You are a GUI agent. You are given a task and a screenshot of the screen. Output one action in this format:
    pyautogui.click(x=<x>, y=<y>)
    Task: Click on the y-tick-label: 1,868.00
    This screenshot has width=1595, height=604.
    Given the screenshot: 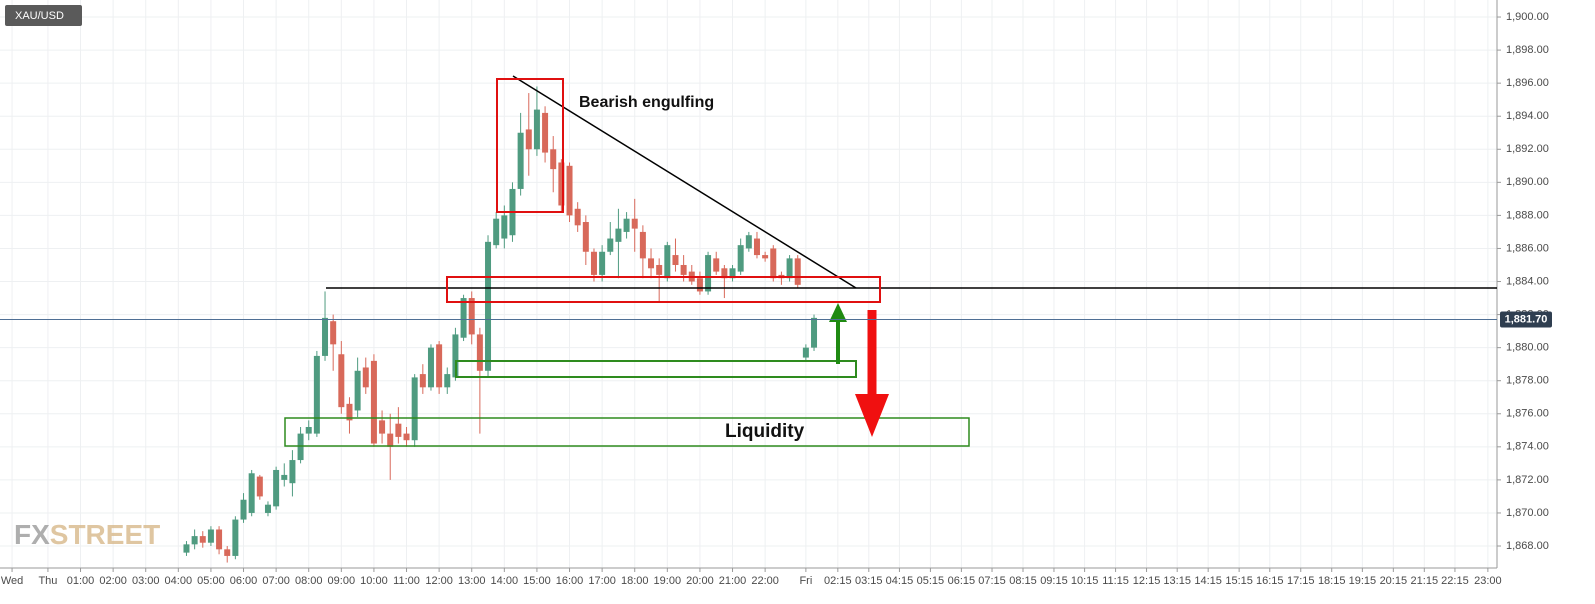 What is the action you would take?
    pyautogui.click(x=1527, y=546)
    